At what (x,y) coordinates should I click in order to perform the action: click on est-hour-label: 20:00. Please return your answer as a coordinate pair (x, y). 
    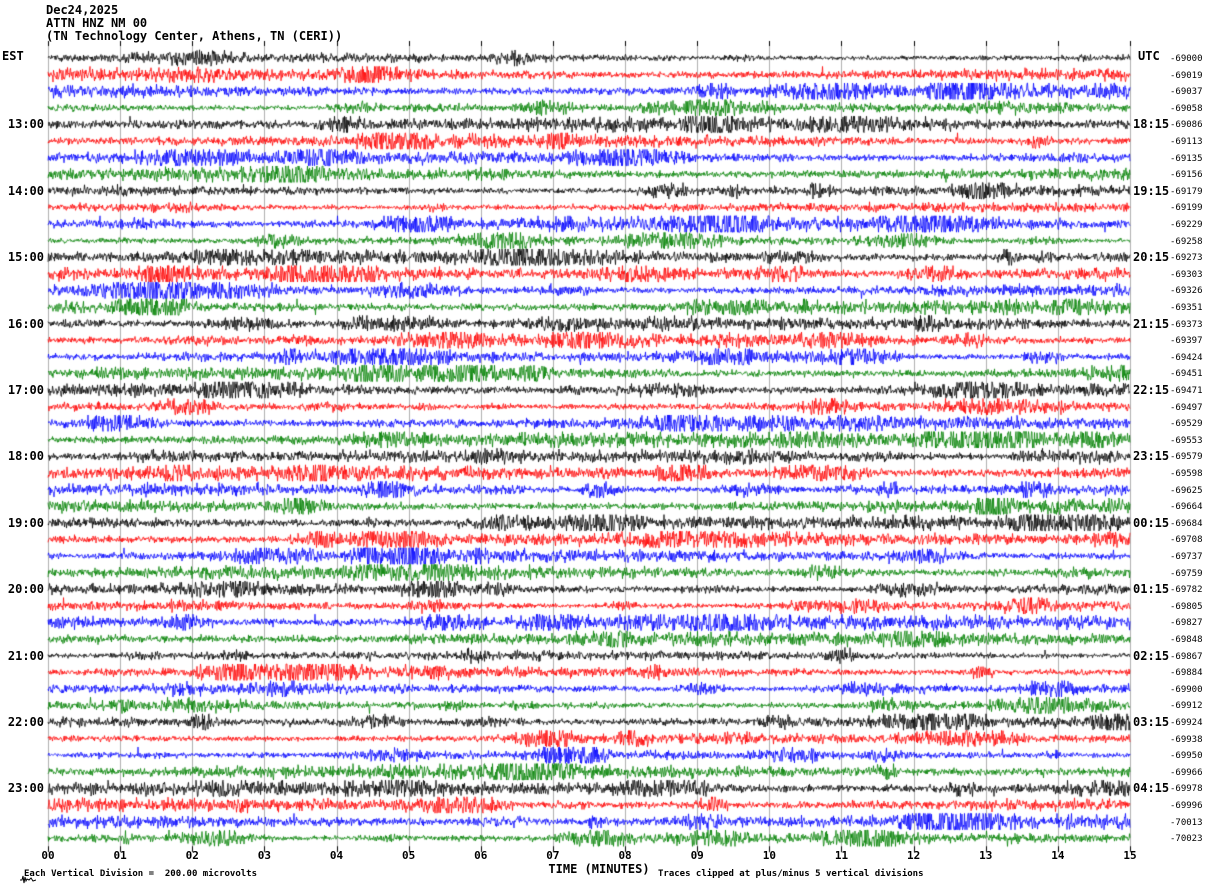
    Looking at the image, I should click on (25, 589).